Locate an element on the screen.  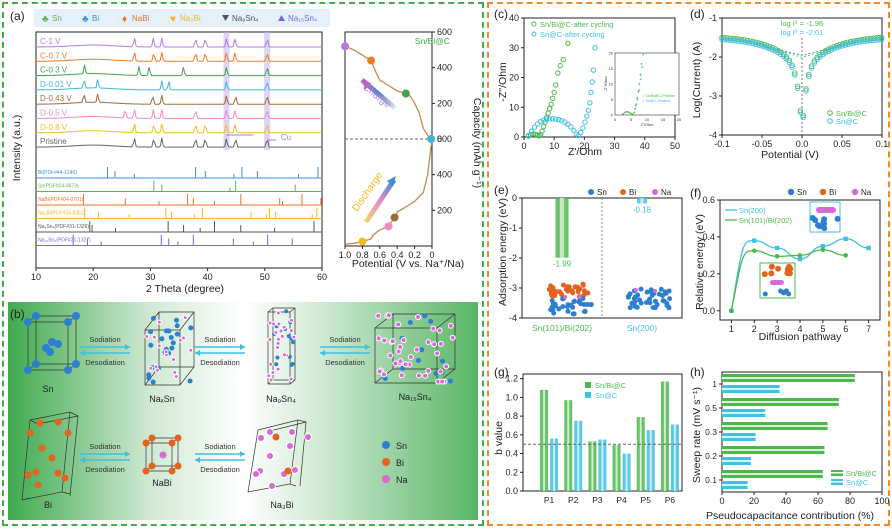
club-icon: ♣ is located at coordinates (45, 19).